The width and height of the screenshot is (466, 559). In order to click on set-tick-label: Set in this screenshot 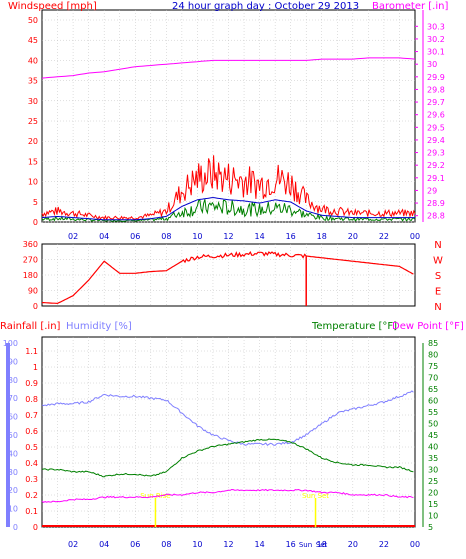, I will do `click(322, 545)`.